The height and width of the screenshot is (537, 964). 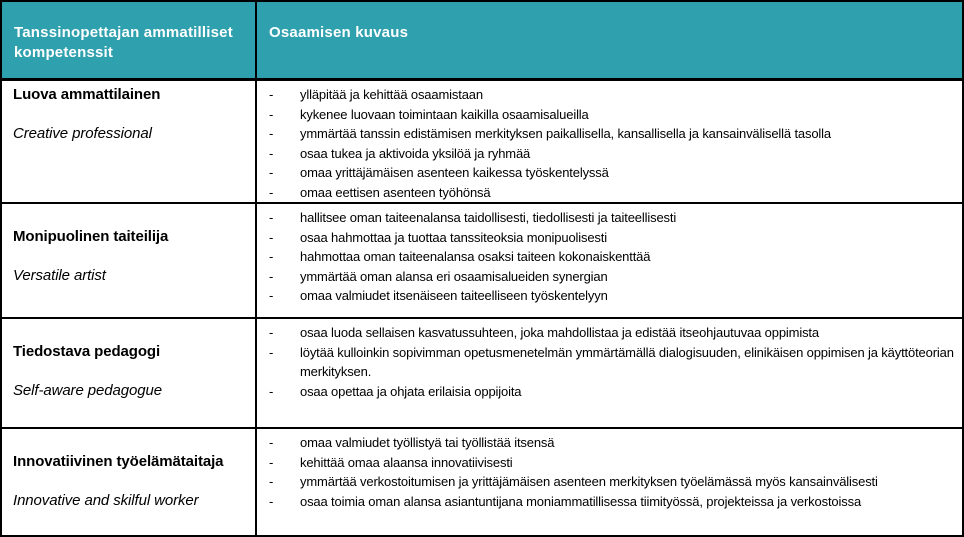 What do you see at coordinates (129, 374) in the screenshot?
I see `competency-row-left: Tiedostava pedagogi Self-aware pedagogue` at bounding box center [129, 374].